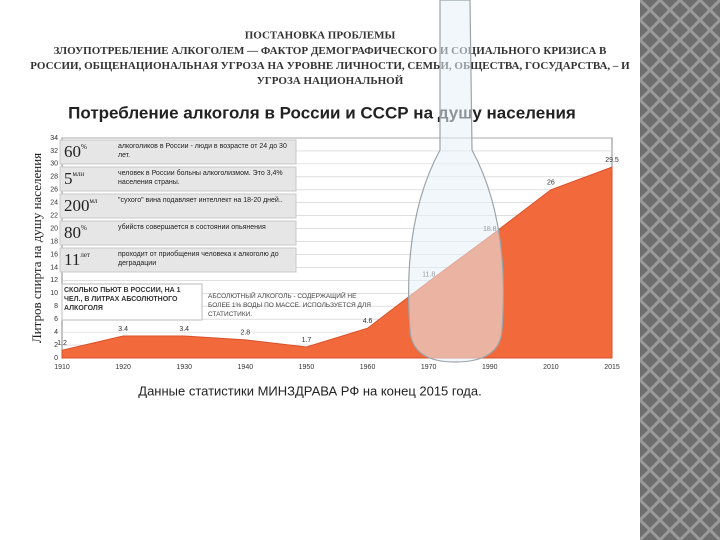 The height and width of the screenshot is (540, 720). I want to click on y-tick-label: 18, so click(54, 241).